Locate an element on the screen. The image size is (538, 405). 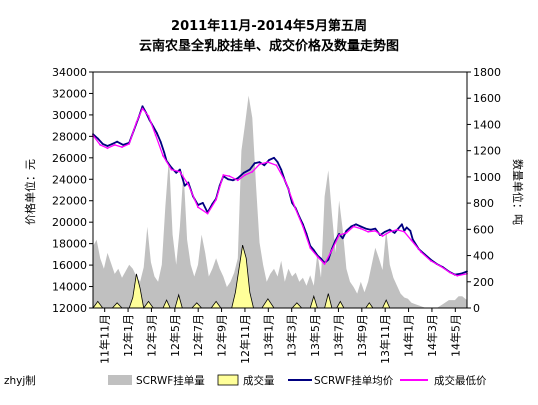
x-tick-label-8: 13年3月 is located at coordinates (292, 335).